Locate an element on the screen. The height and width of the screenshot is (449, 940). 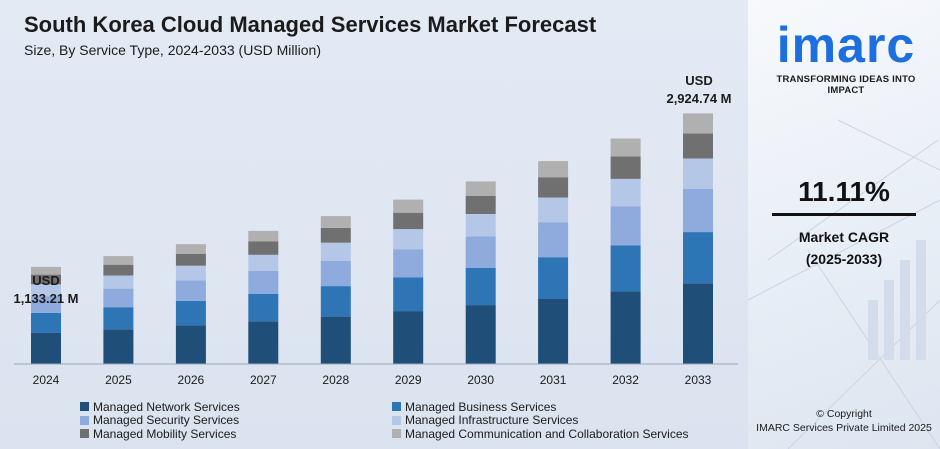
bar-segment-2024-s4 is located at coordinates (46, 279).